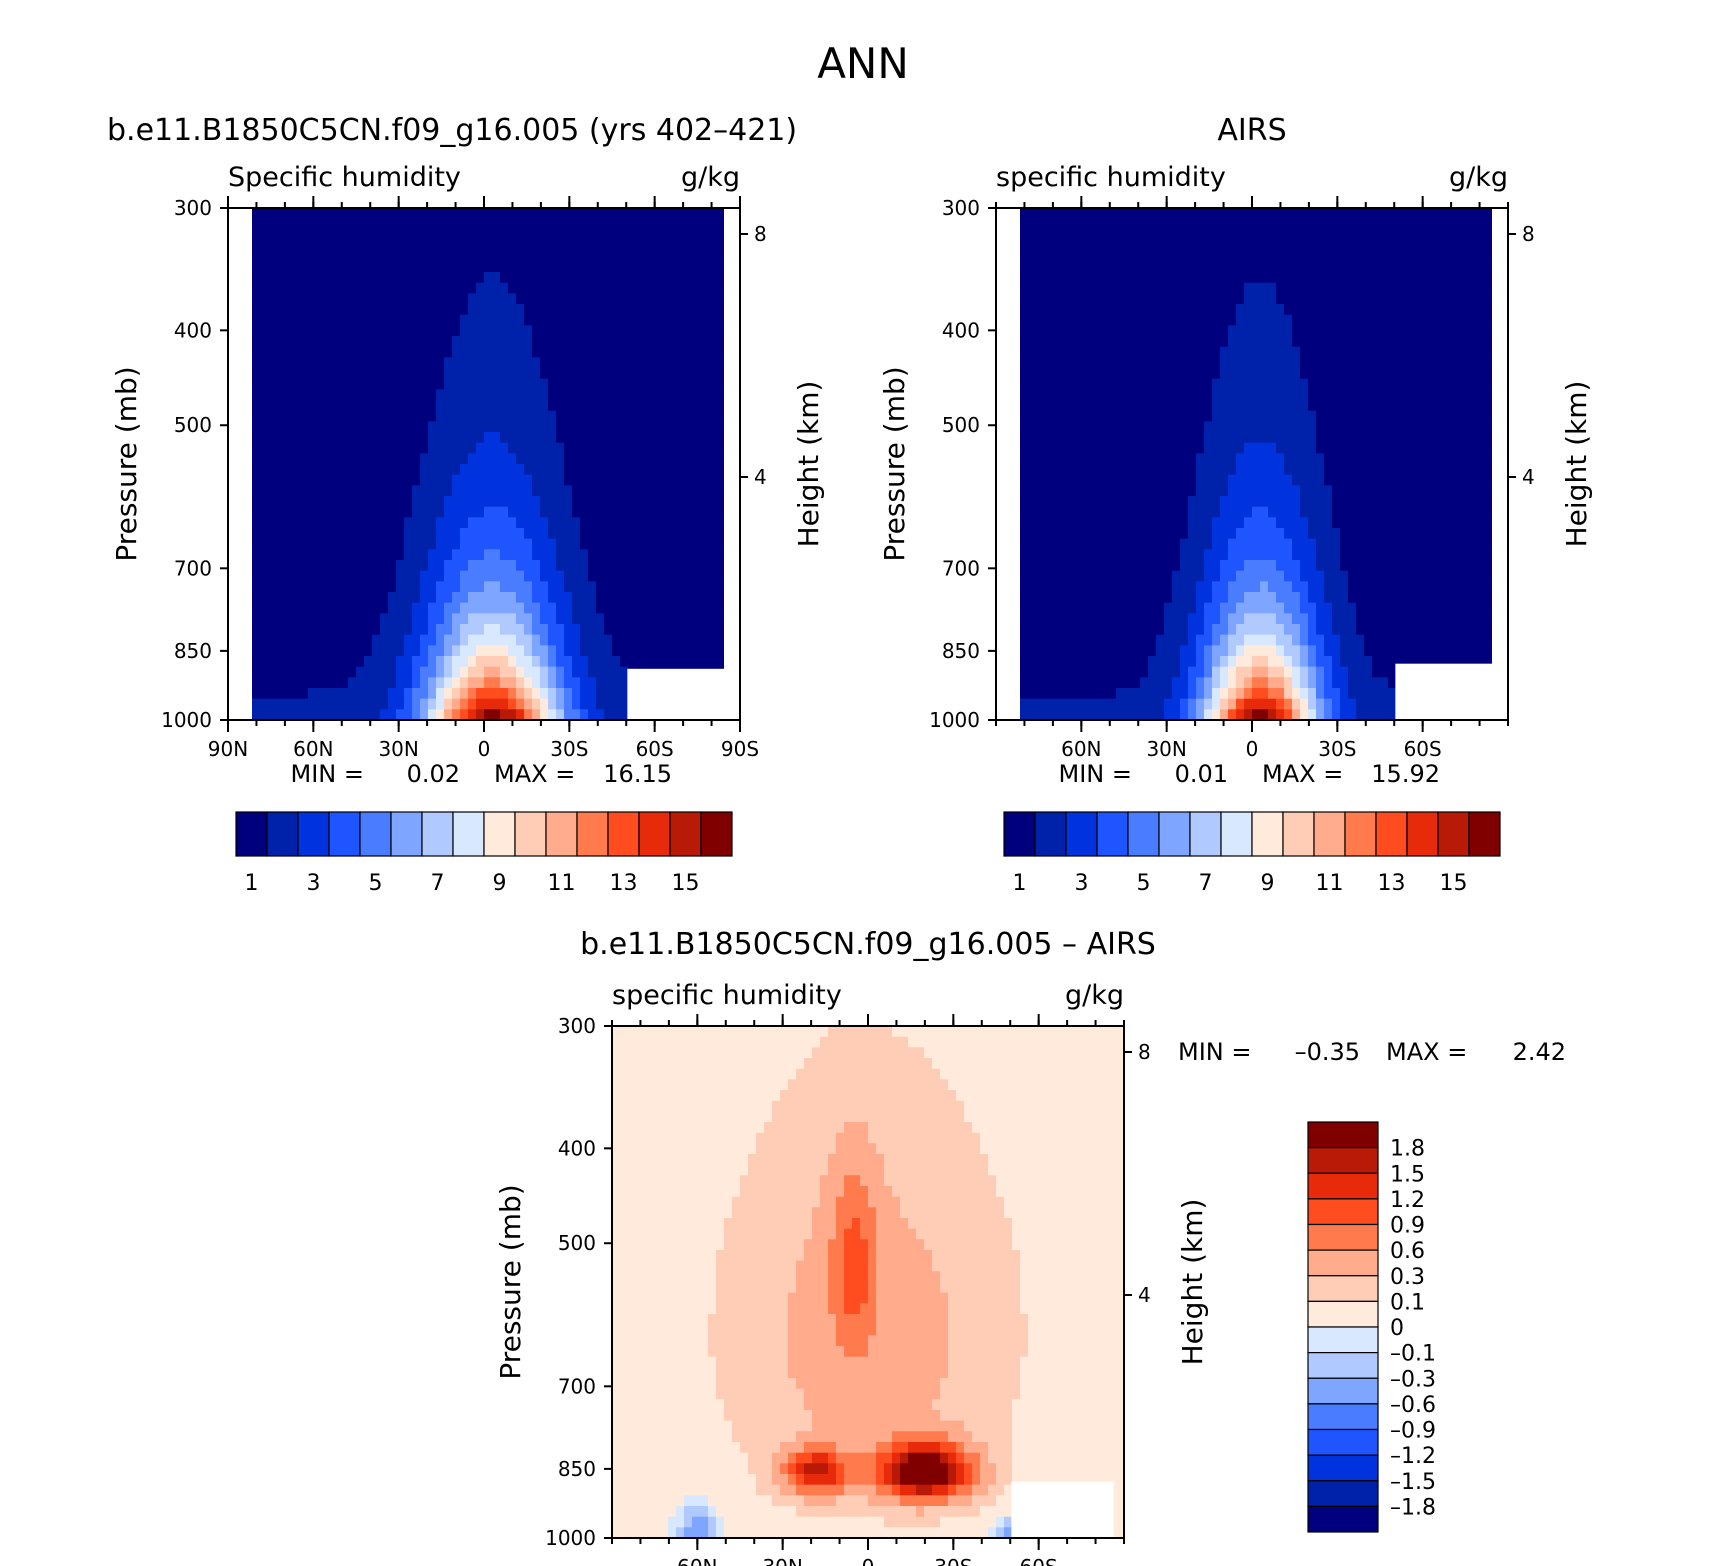  What do you see at coordinates (376, 883) in the screenshot?
I see `colorbar-label: 5` at bounding box center [376, 883].